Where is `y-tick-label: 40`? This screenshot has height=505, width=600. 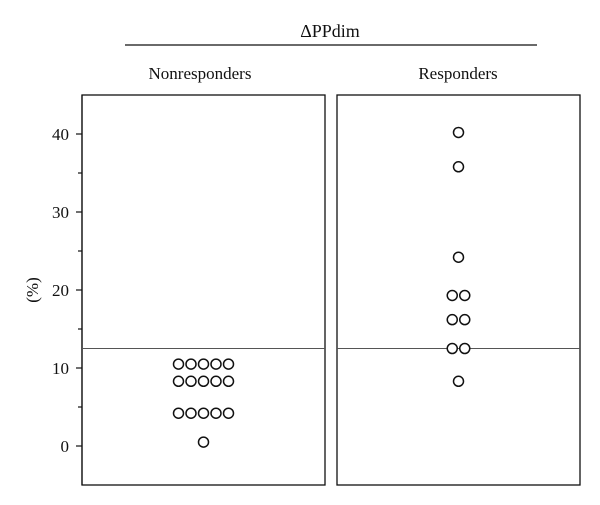
y-tick-label: 40 is located at coordinates (60, 134).